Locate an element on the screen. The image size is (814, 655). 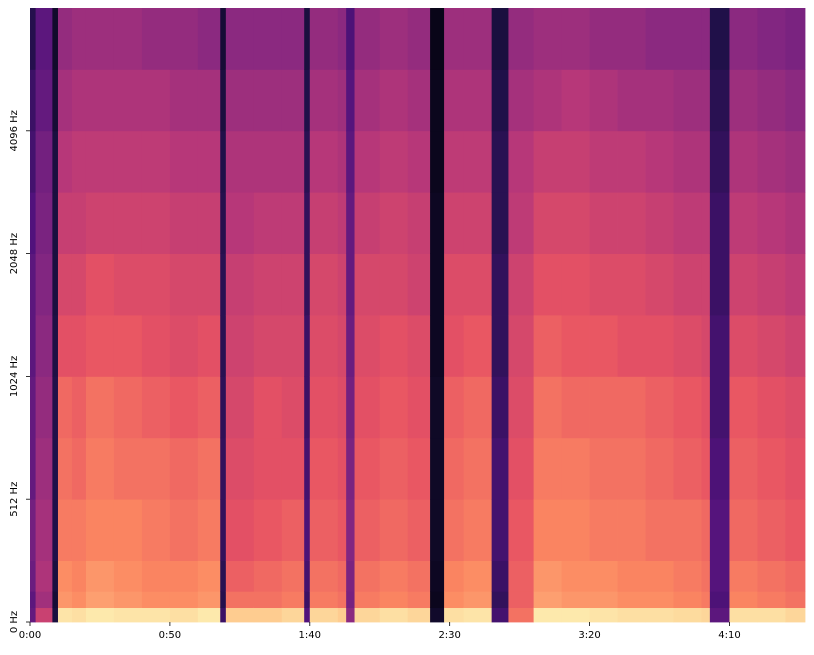
y-tick-label: 4096 Hz is located at coordinates (14, 130).